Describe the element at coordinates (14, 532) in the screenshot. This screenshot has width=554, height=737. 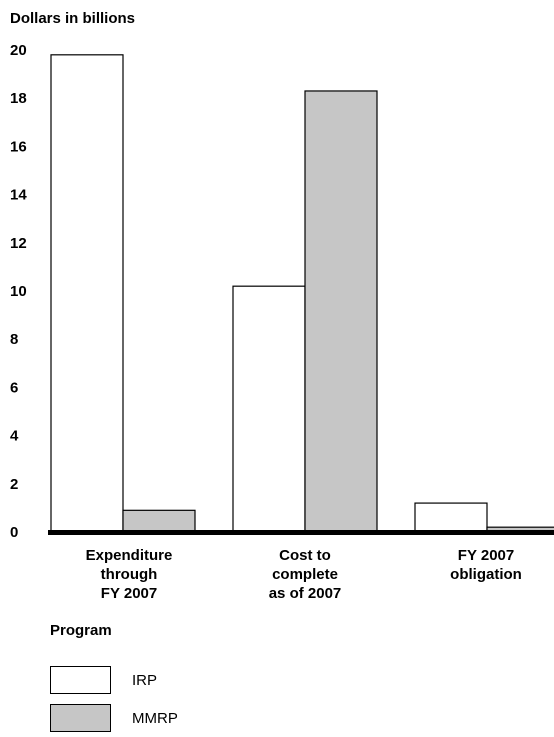
I see `y-tick-label: 0` at that location.